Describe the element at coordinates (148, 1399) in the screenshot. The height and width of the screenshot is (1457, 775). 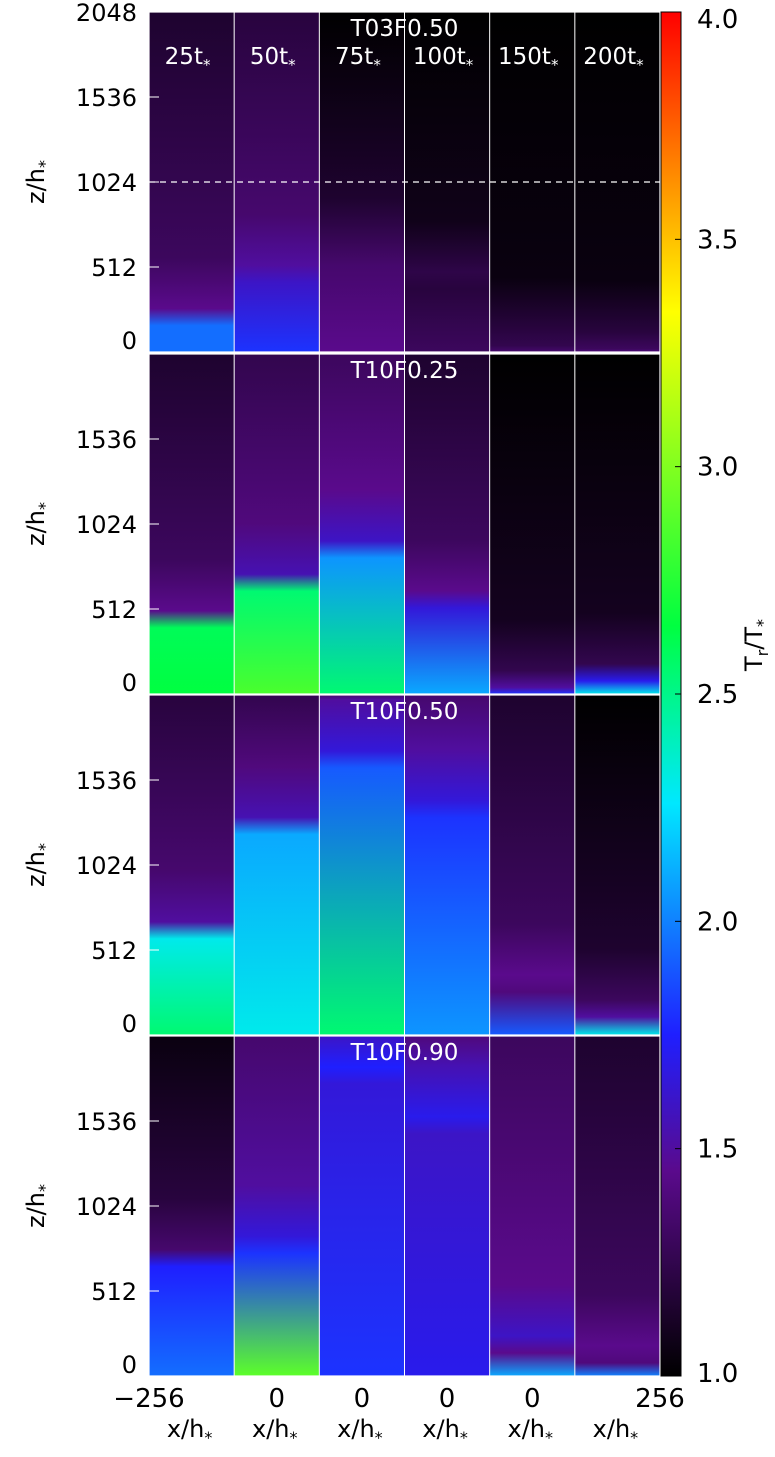
I see `x-tick-label: −256` at that location.